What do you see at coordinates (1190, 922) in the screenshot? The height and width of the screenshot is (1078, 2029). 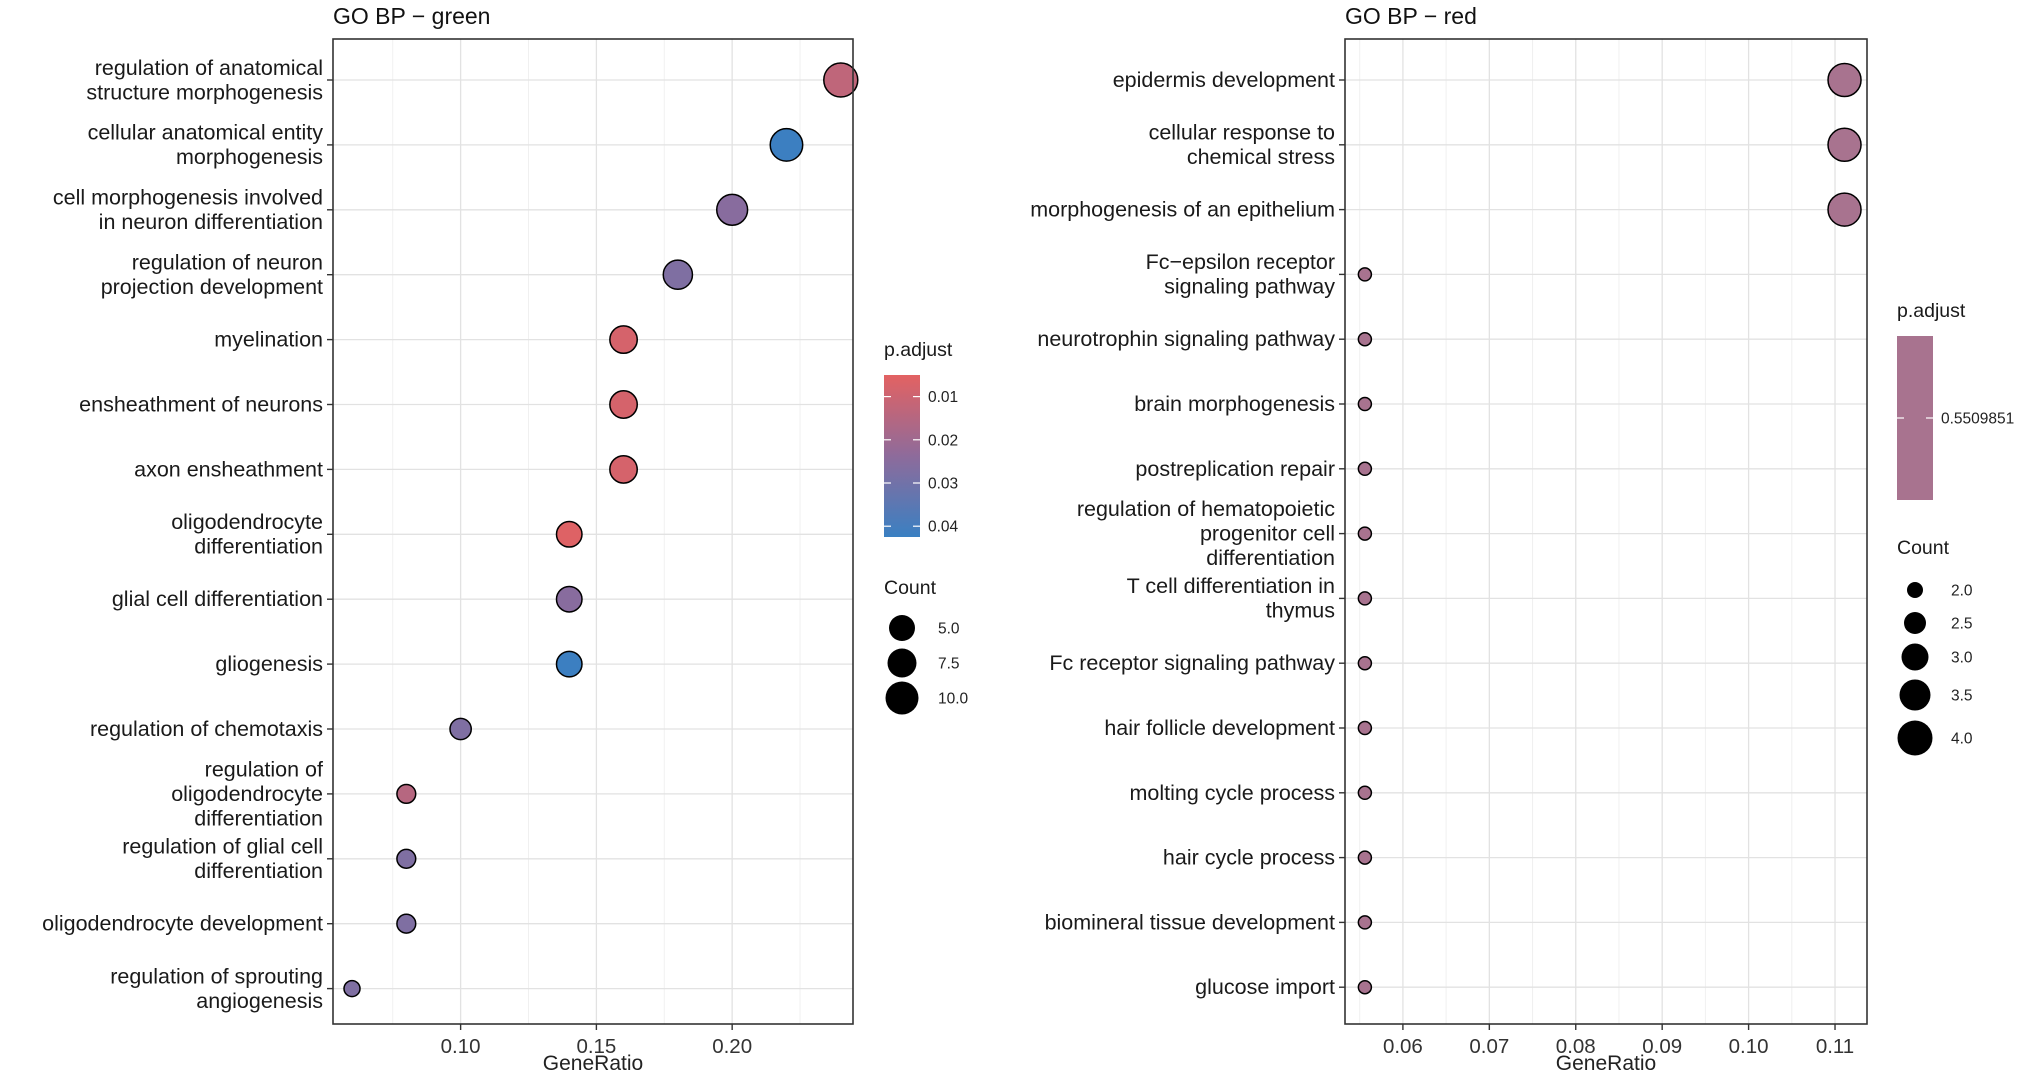 I see `category-label: biomineral tissue development` at bounding box center [1190, 922].